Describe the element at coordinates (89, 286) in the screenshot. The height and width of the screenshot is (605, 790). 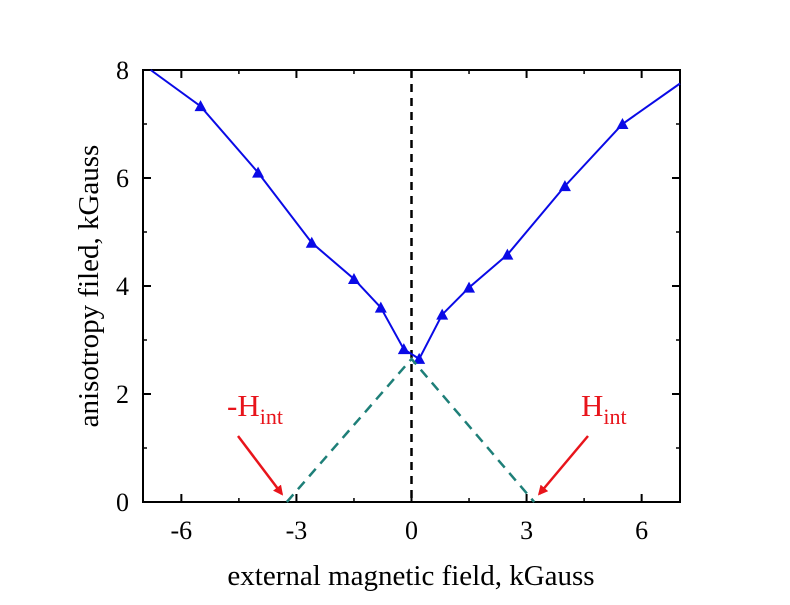
I see `y-axis-title: anisotropy filed, kGauss` at that location.